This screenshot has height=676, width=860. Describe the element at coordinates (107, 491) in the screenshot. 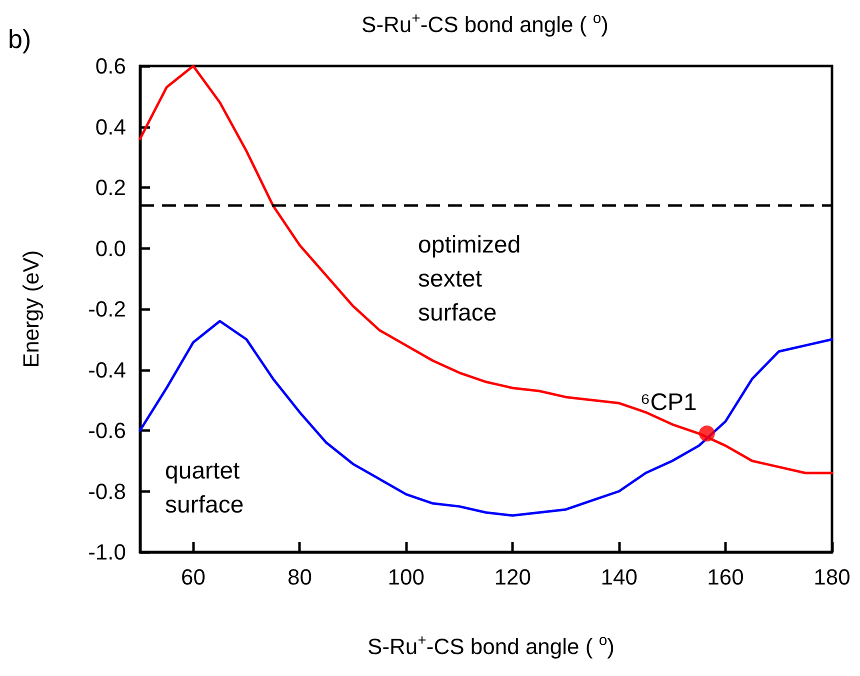

I see `y-tick-label: -0.8` at that location.